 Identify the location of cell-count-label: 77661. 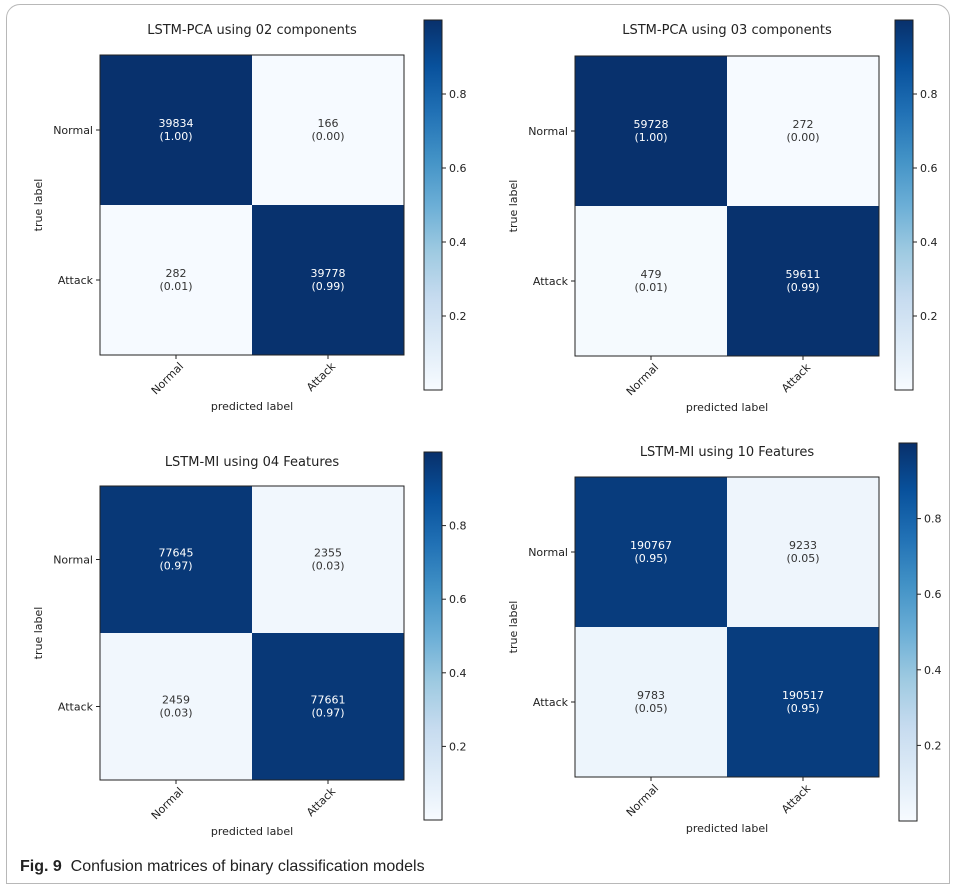
(328, 700).